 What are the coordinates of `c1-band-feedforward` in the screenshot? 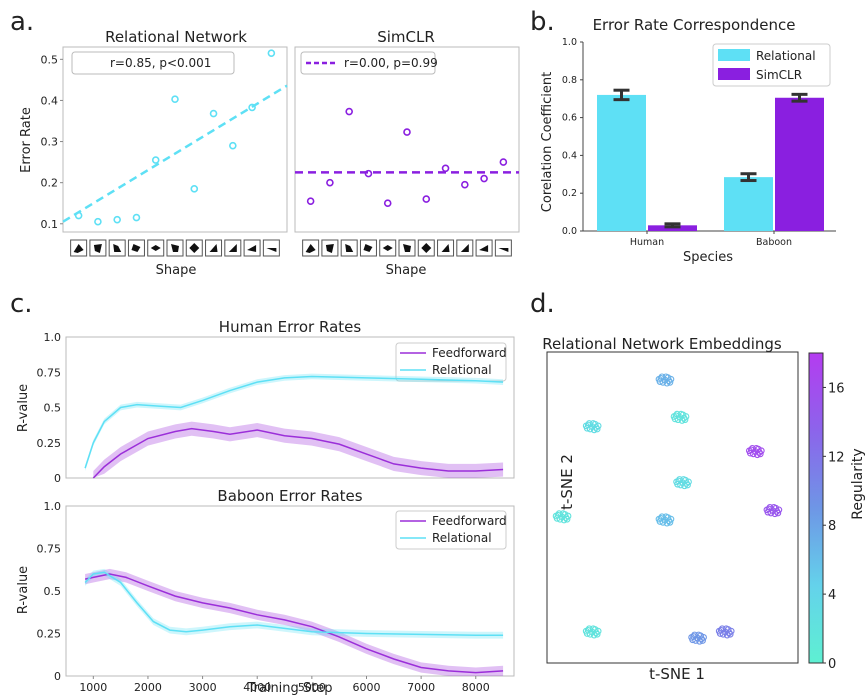 It's located at (298, 449).